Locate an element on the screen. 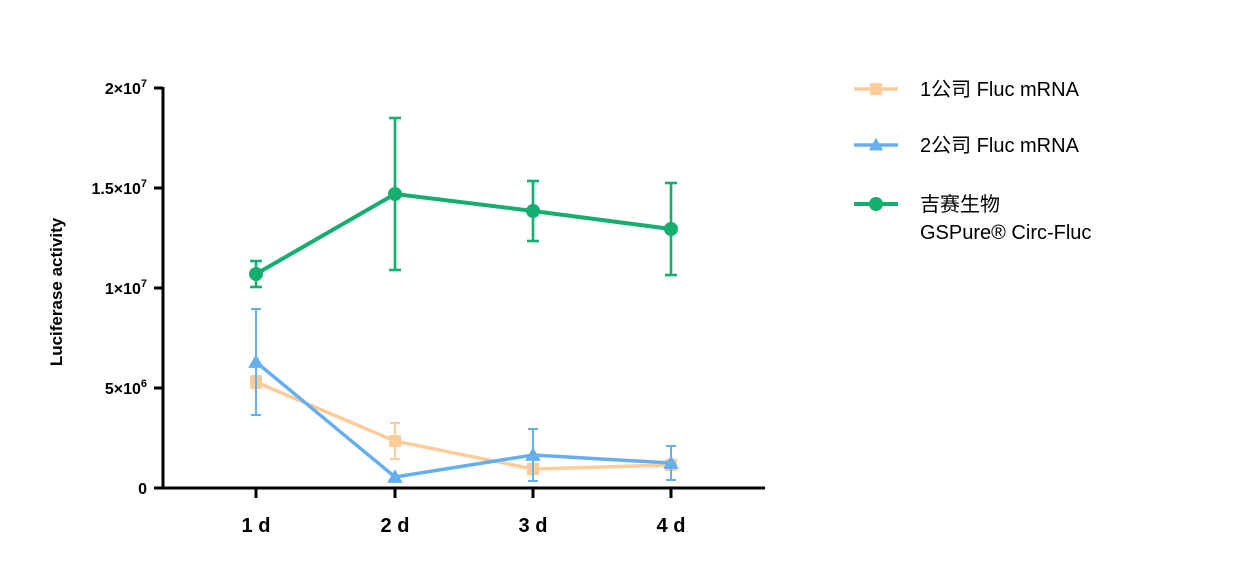 The width and height of the screenshot is (1241, 573). y-tick-label: 1×10⁷ is located at coordinates (126, 288).